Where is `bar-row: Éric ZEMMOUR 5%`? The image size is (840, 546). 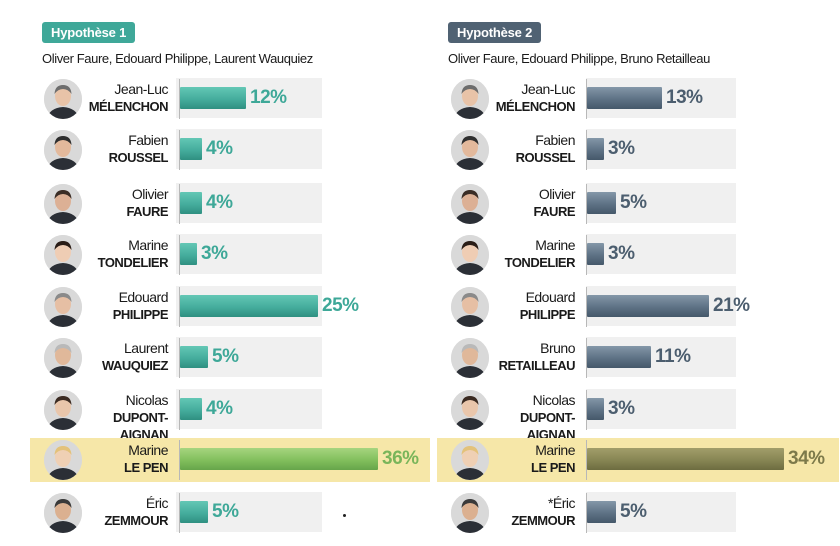
bar-row: Éric ZEMMOUR 5% is located at coordinates (215, 513).